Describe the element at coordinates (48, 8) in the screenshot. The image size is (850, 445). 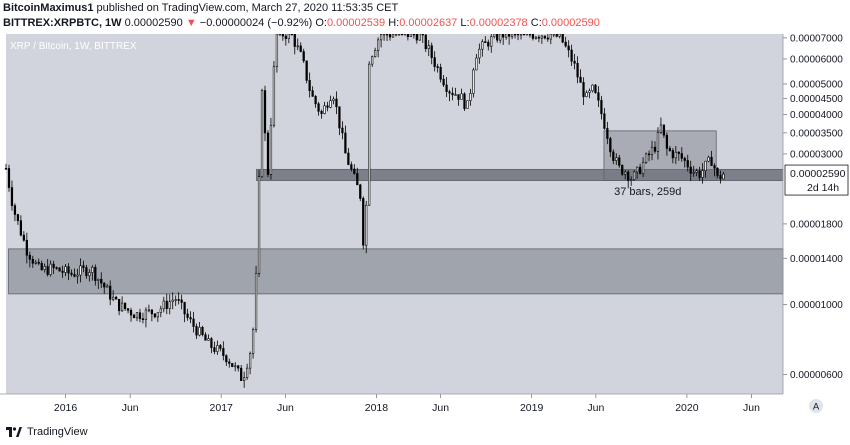
I see `author-name: BitcoinMaximus1` at that location.